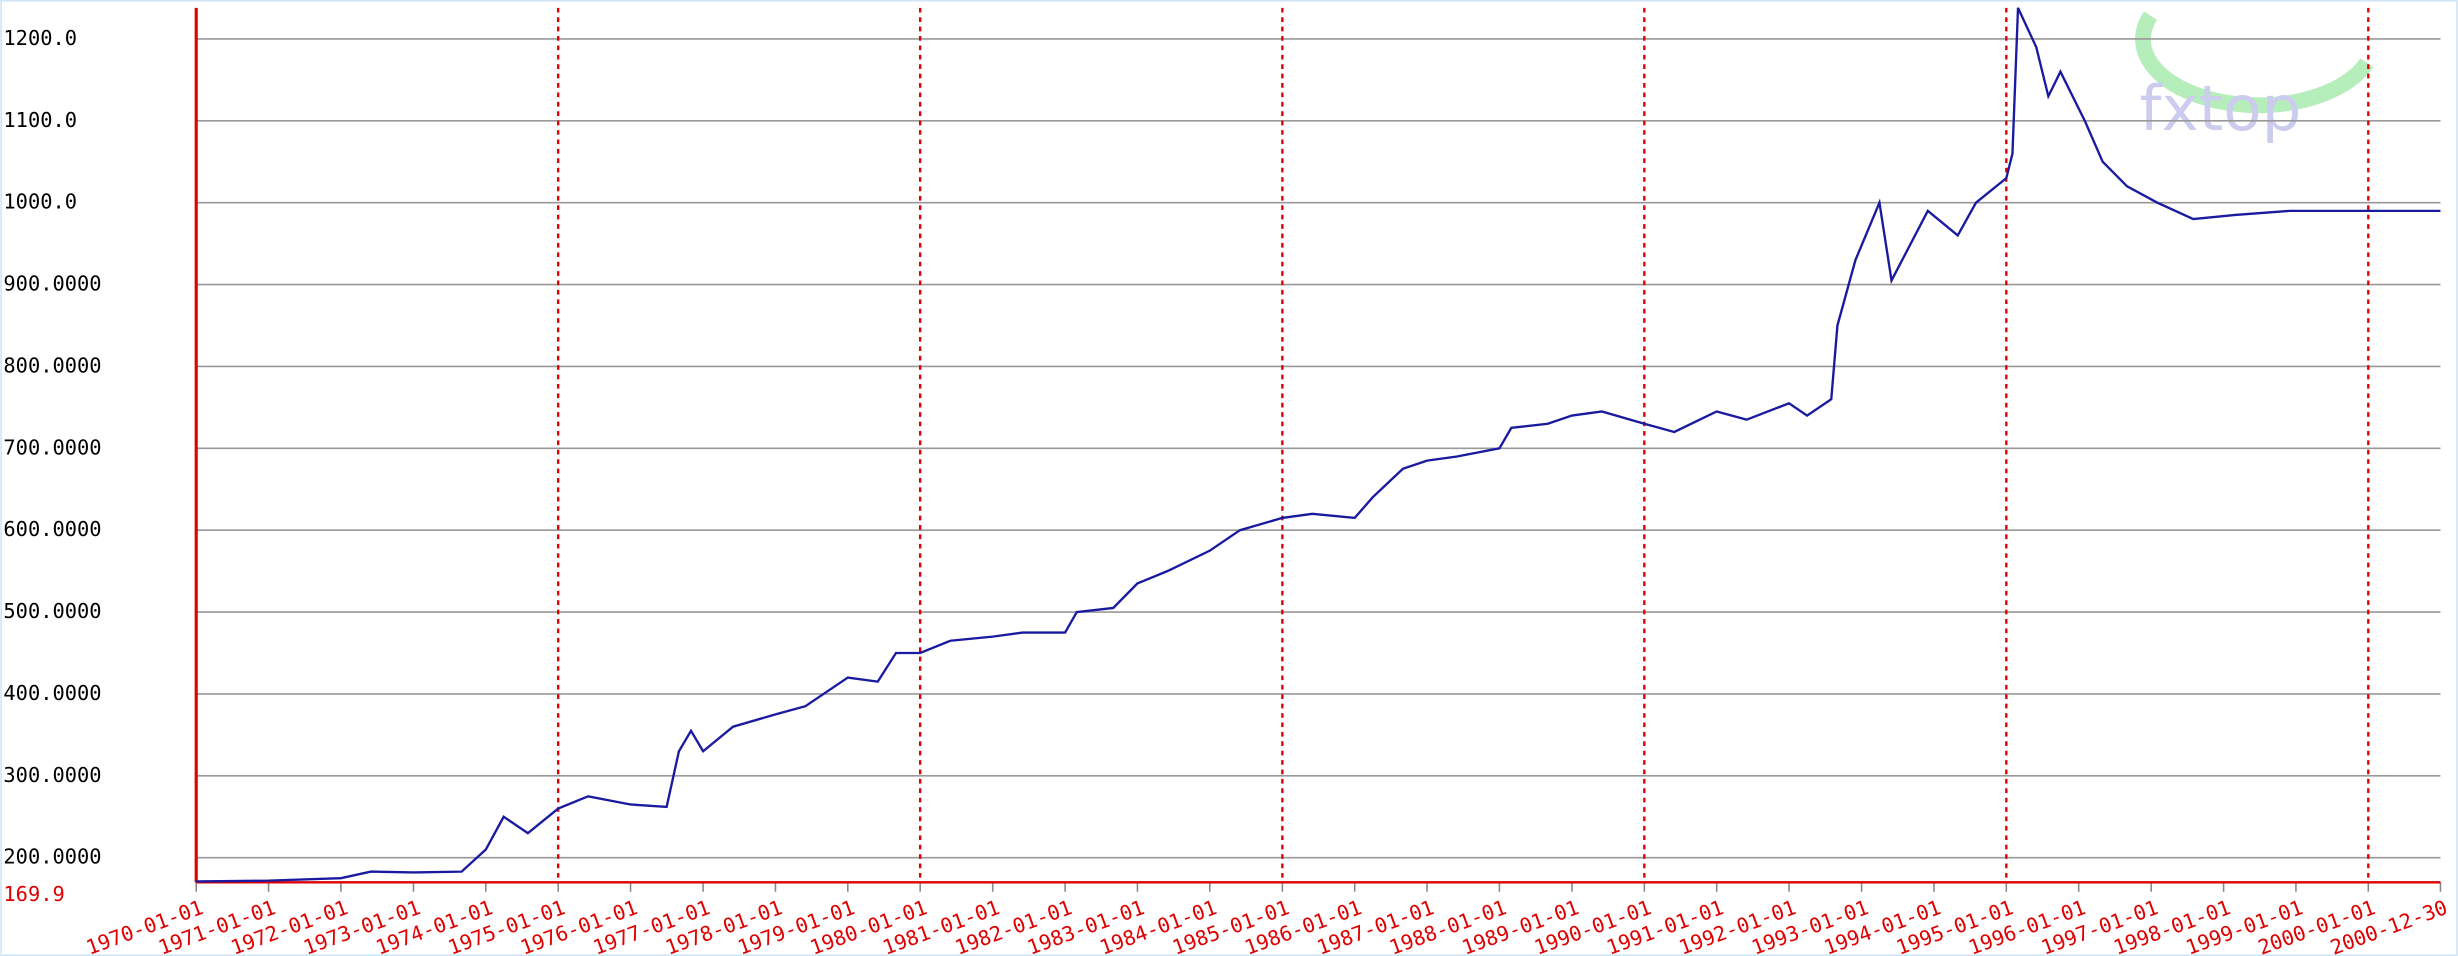  I want to click on y-tick-label: 700.0000, so click(52, 447).